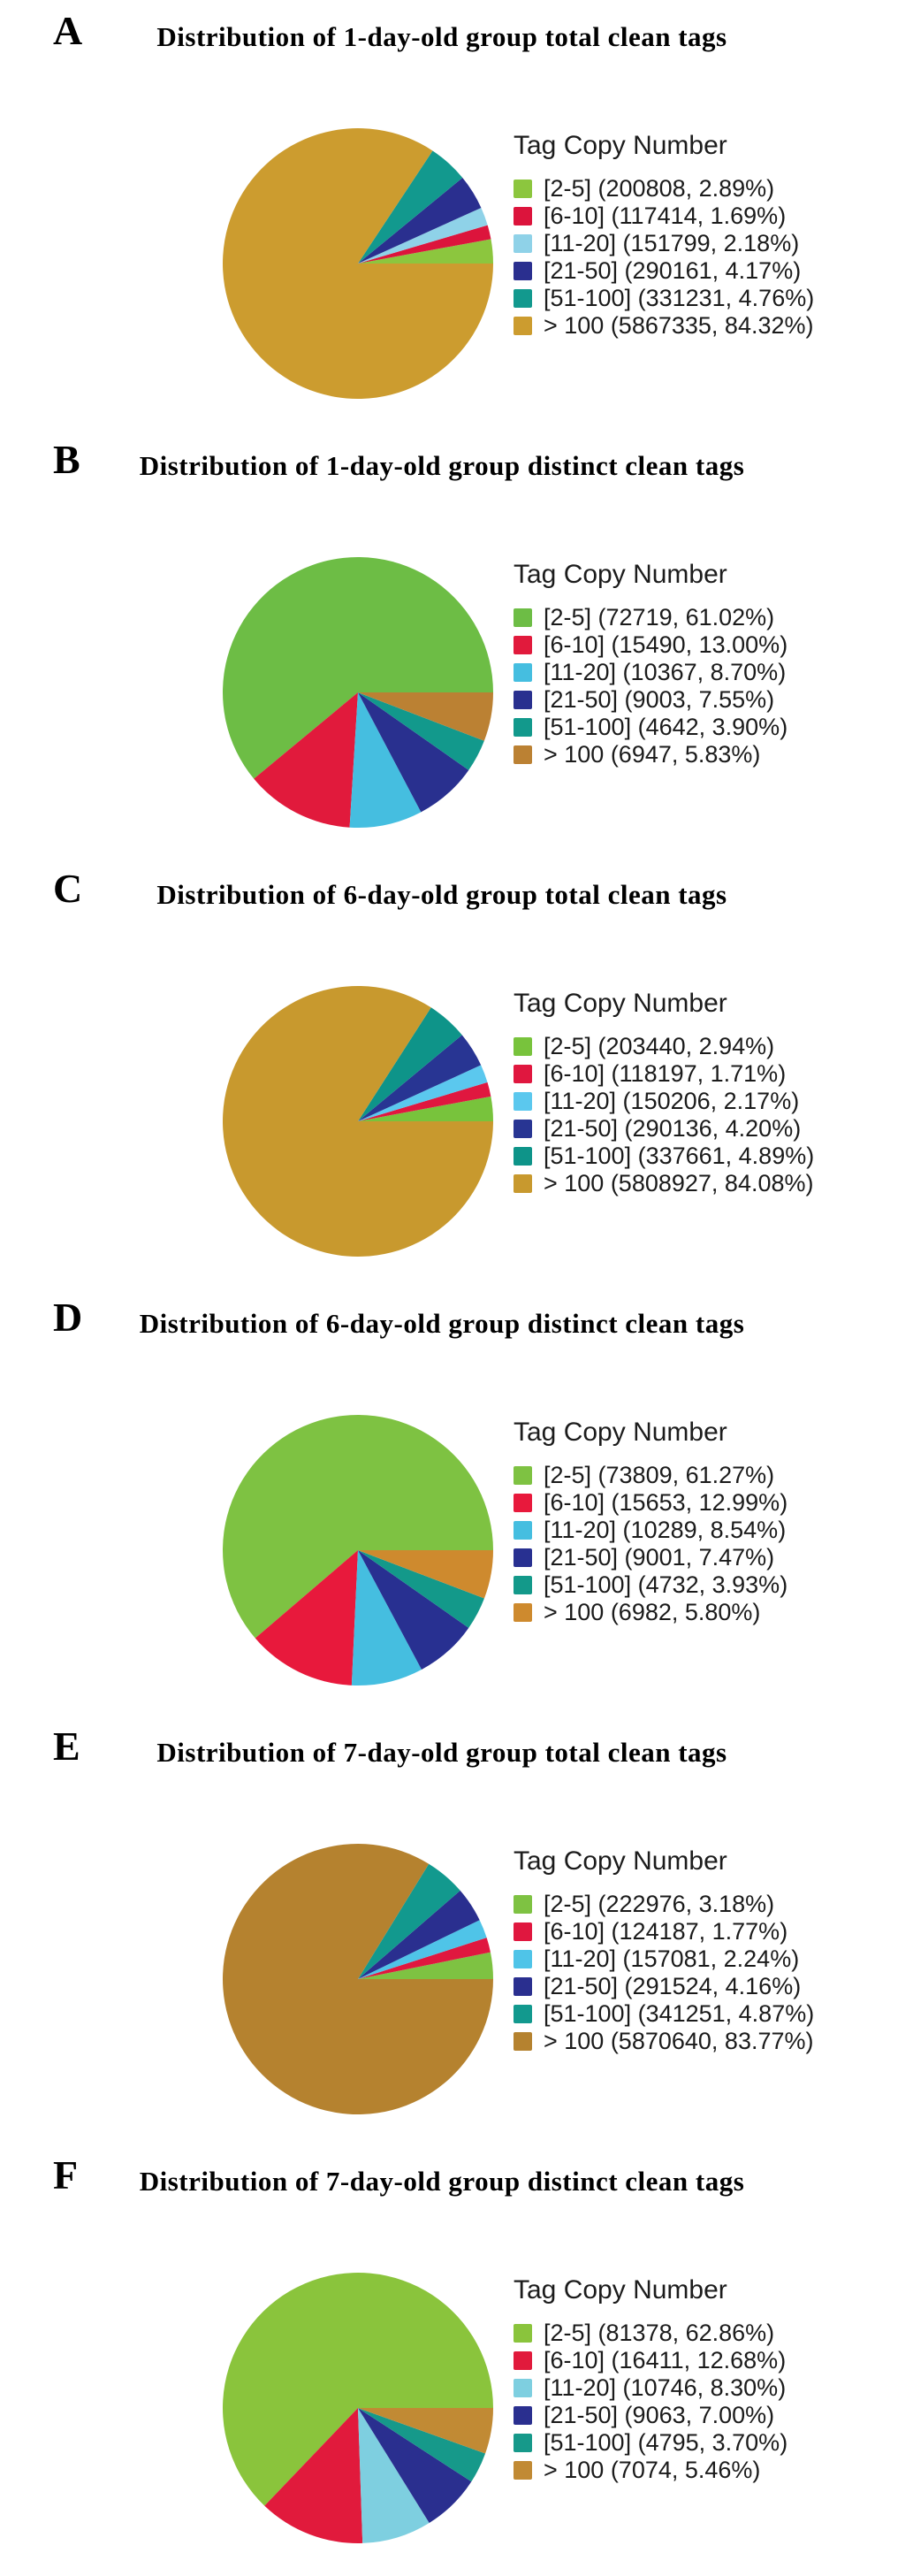 Image resolution: width=913 pixels, height=2576 pixels. Describe the element at coordinates (666, 1931) in the screenshot. I see `legend-item-label: [6-10] (124187, 1.77%)` at that location.